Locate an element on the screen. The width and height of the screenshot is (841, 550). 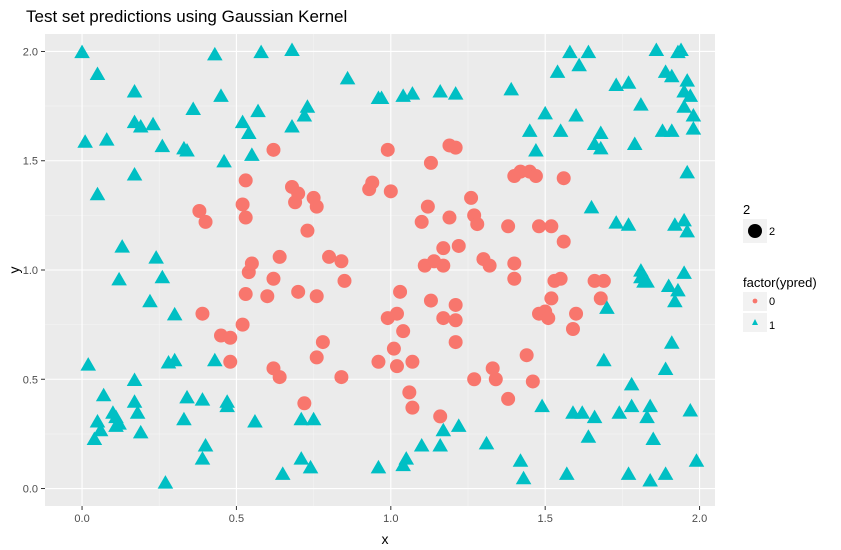
y-axis-ticks: 0.0 0.5 1.0 1.5 2.0 is located at coordinates (34, 271).